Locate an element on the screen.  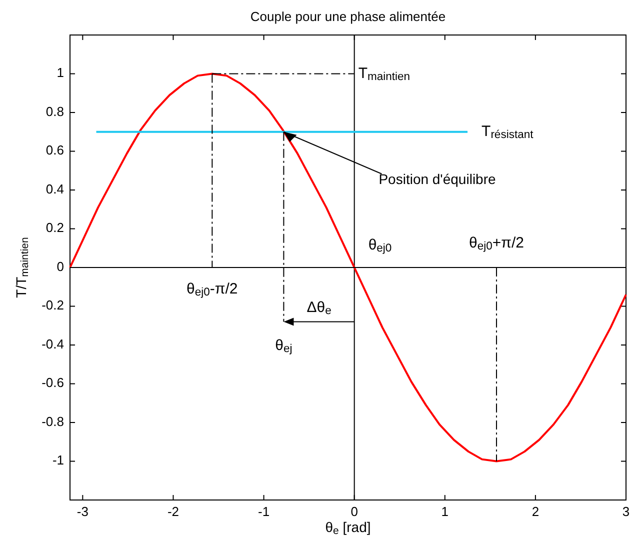
y-tick-label: 0.8 is located at coordinates (55, 111).